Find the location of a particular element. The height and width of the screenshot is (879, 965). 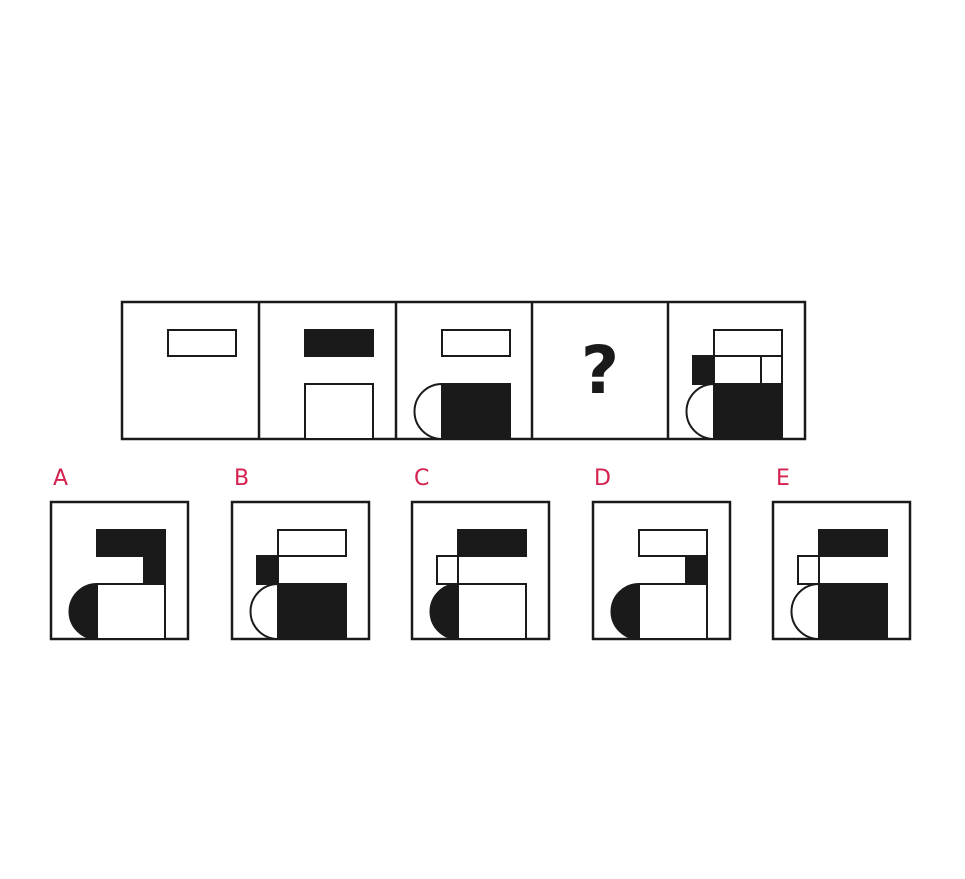

option-e-panel is located at coordinates (841, 570).